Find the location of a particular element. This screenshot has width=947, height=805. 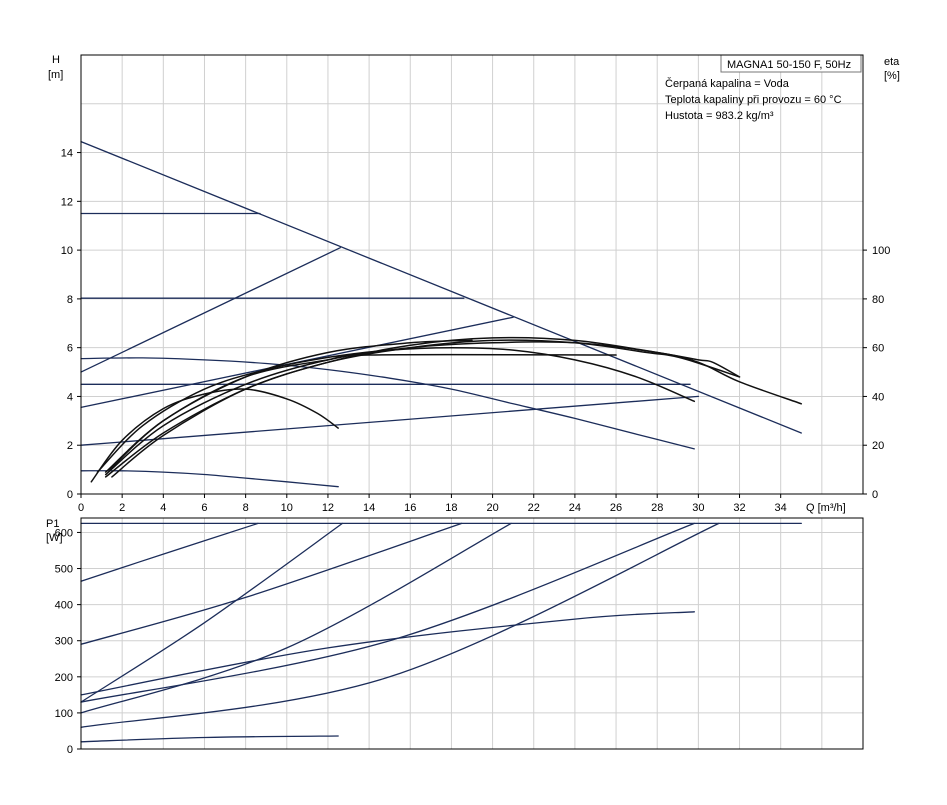

y-tick-label: 14 is located at coordinates (67, 154).